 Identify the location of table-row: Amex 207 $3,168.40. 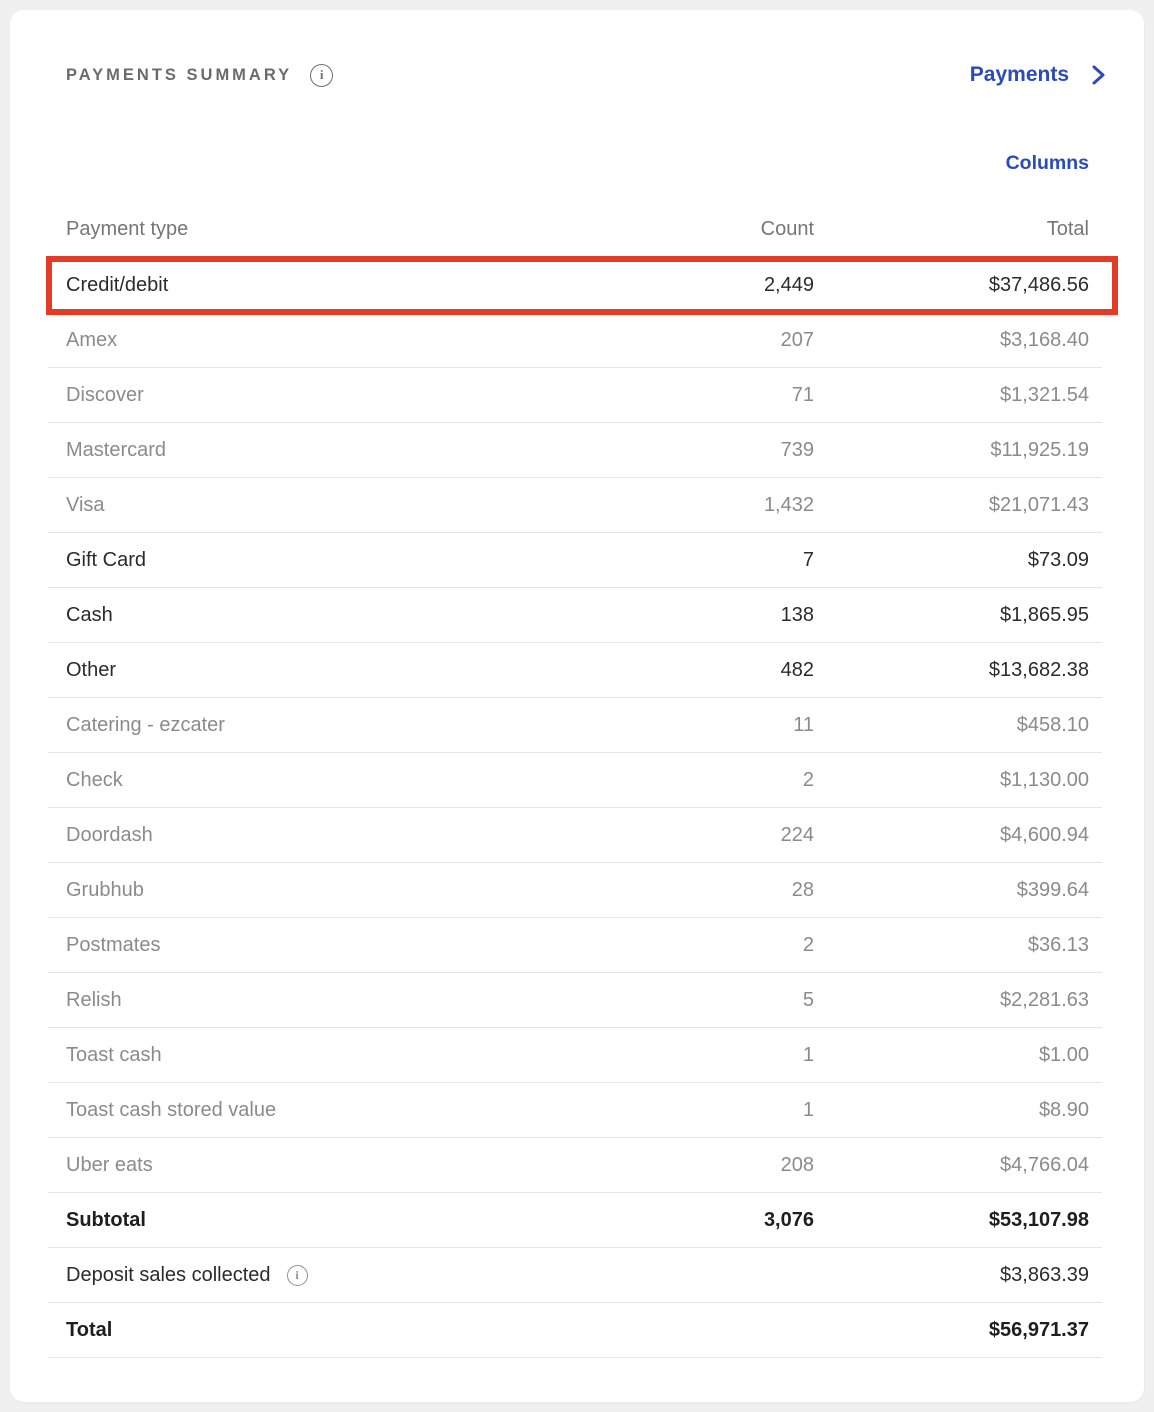
(575, 340).